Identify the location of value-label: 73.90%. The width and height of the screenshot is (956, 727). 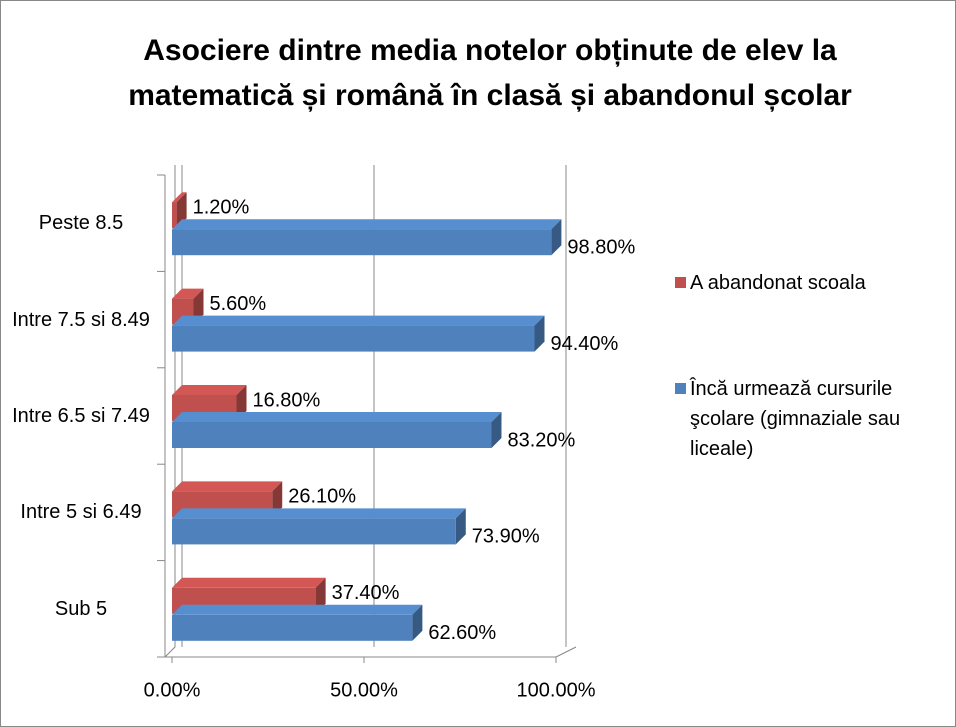
(506, 537).